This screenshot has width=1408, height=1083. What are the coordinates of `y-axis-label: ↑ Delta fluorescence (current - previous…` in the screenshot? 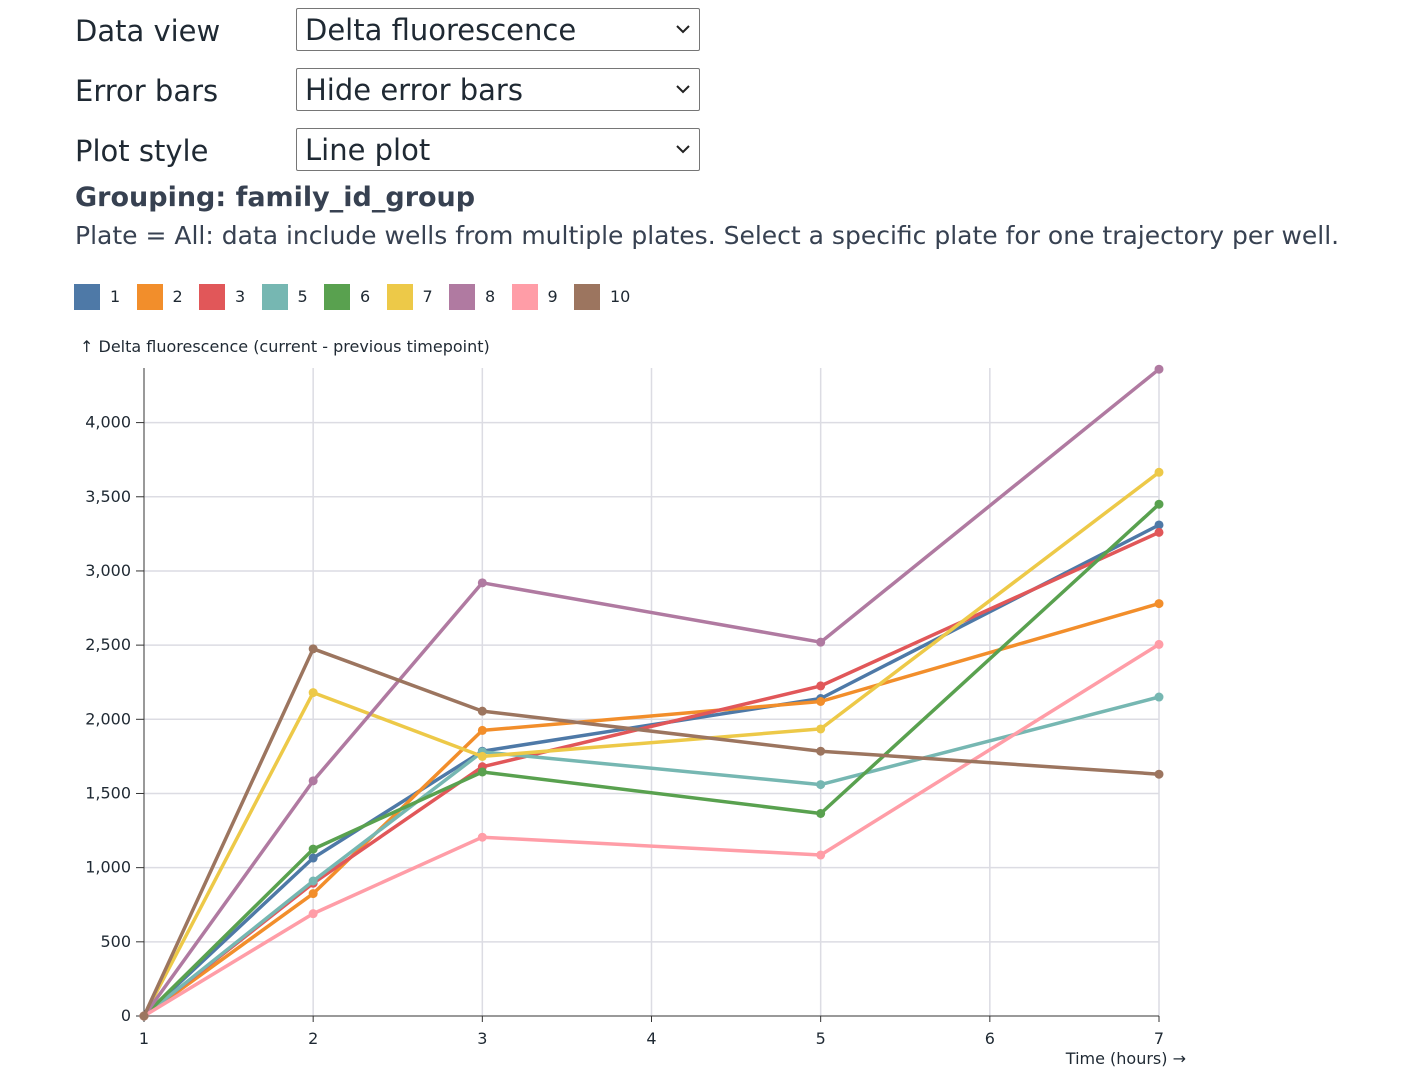 It's located at (285, 346).